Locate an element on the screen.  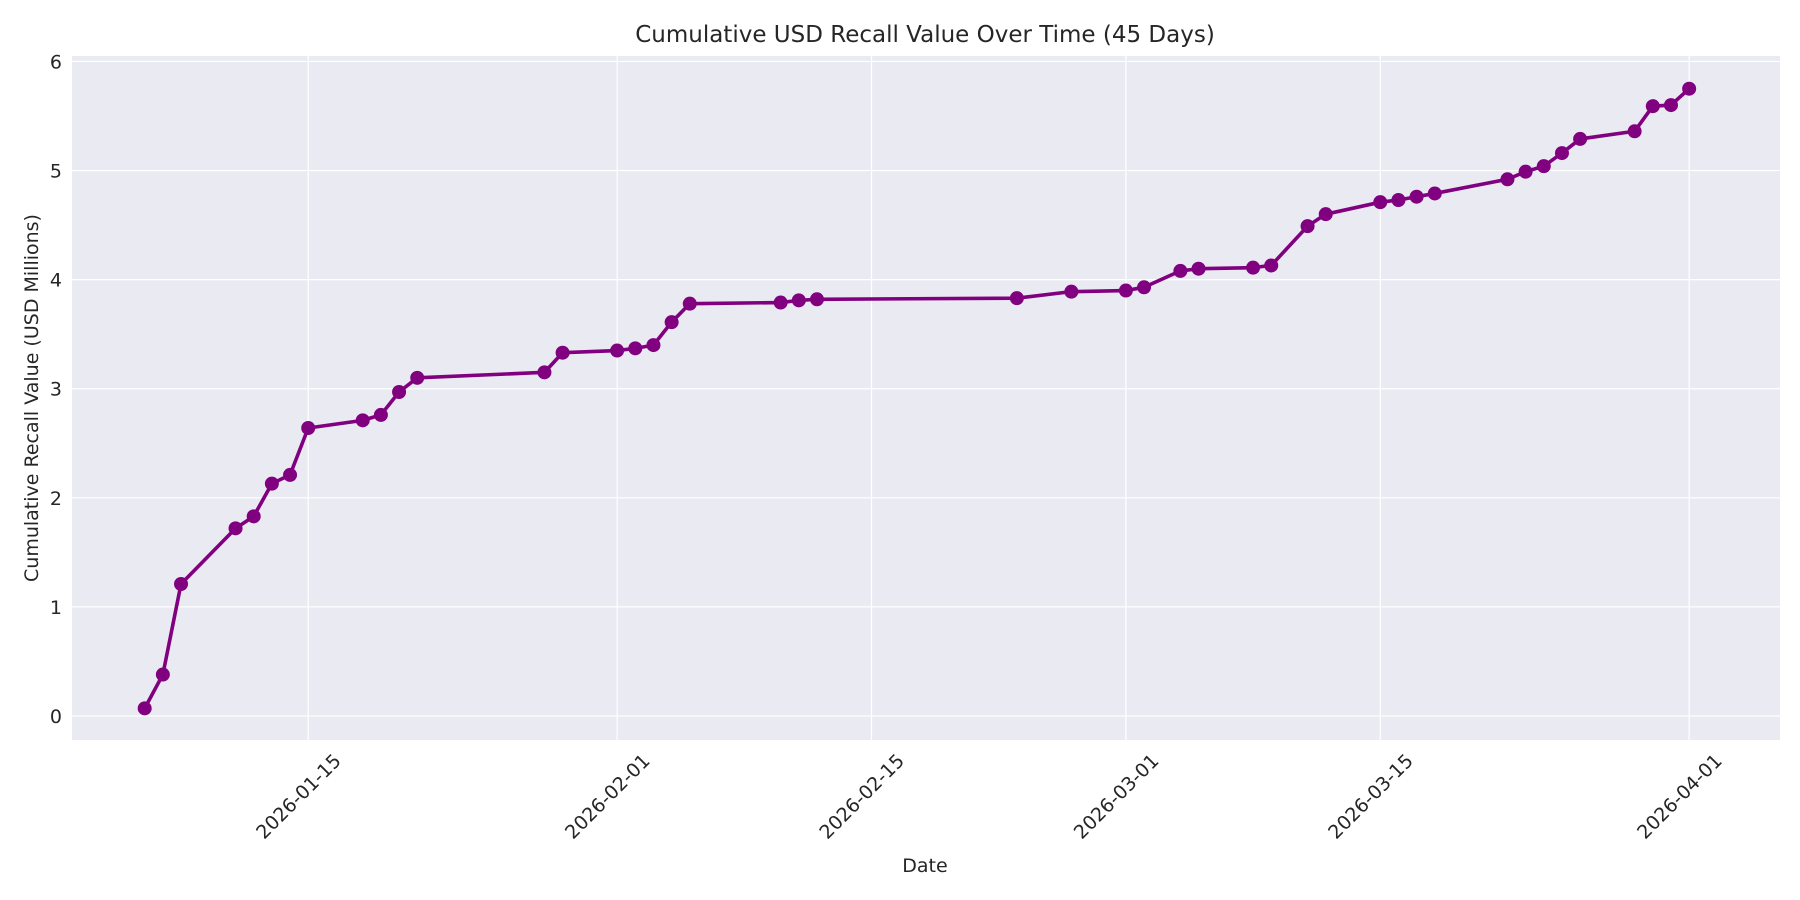
x-axis-label: Date is located at coordinates (924, 866).